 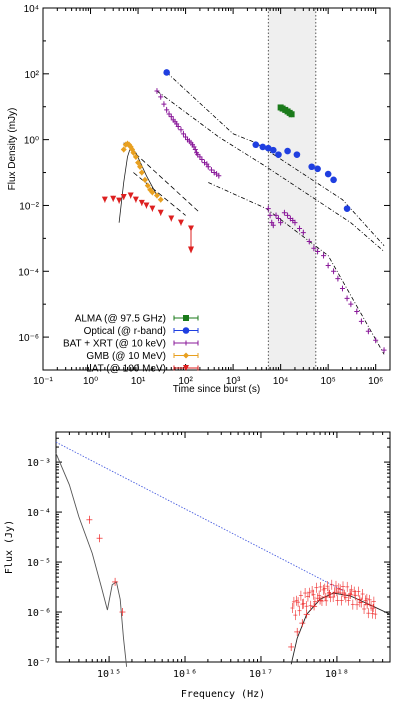 I want to click on x-tick-label: 10¹⁵, so click(x=109, y=674).